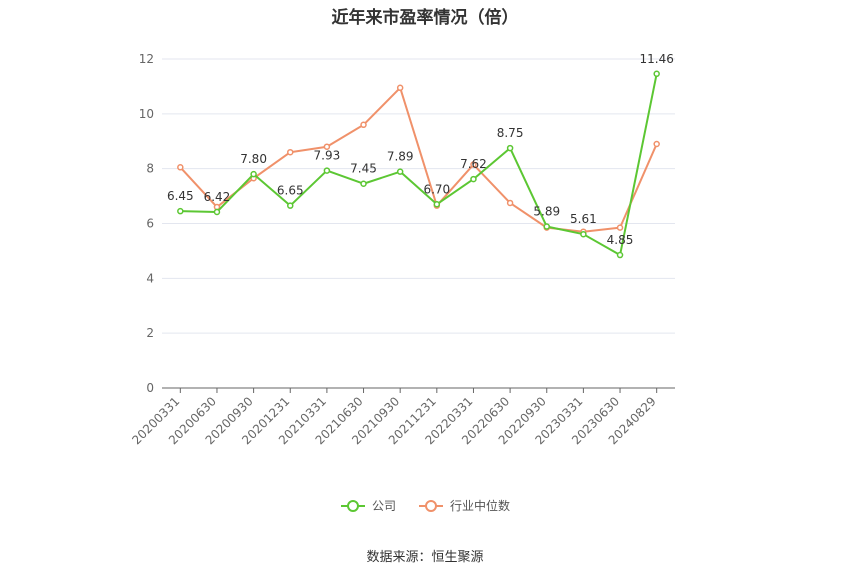 This screenshot has height=575, width=850. I want to click on data-label: 7.80, so click(253, 159).